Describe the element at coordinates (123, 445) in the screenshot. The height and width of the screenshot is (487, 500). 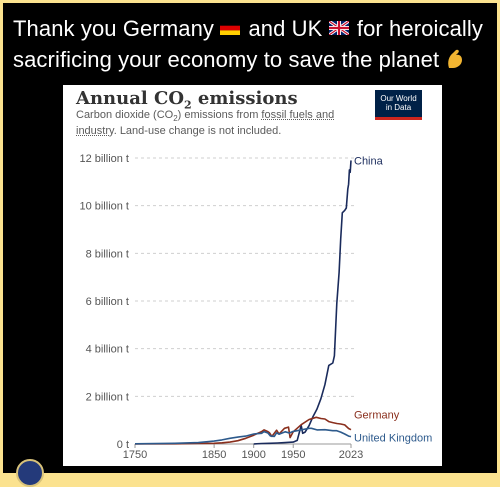
I see `y-tick-label: 0 t` at that location.